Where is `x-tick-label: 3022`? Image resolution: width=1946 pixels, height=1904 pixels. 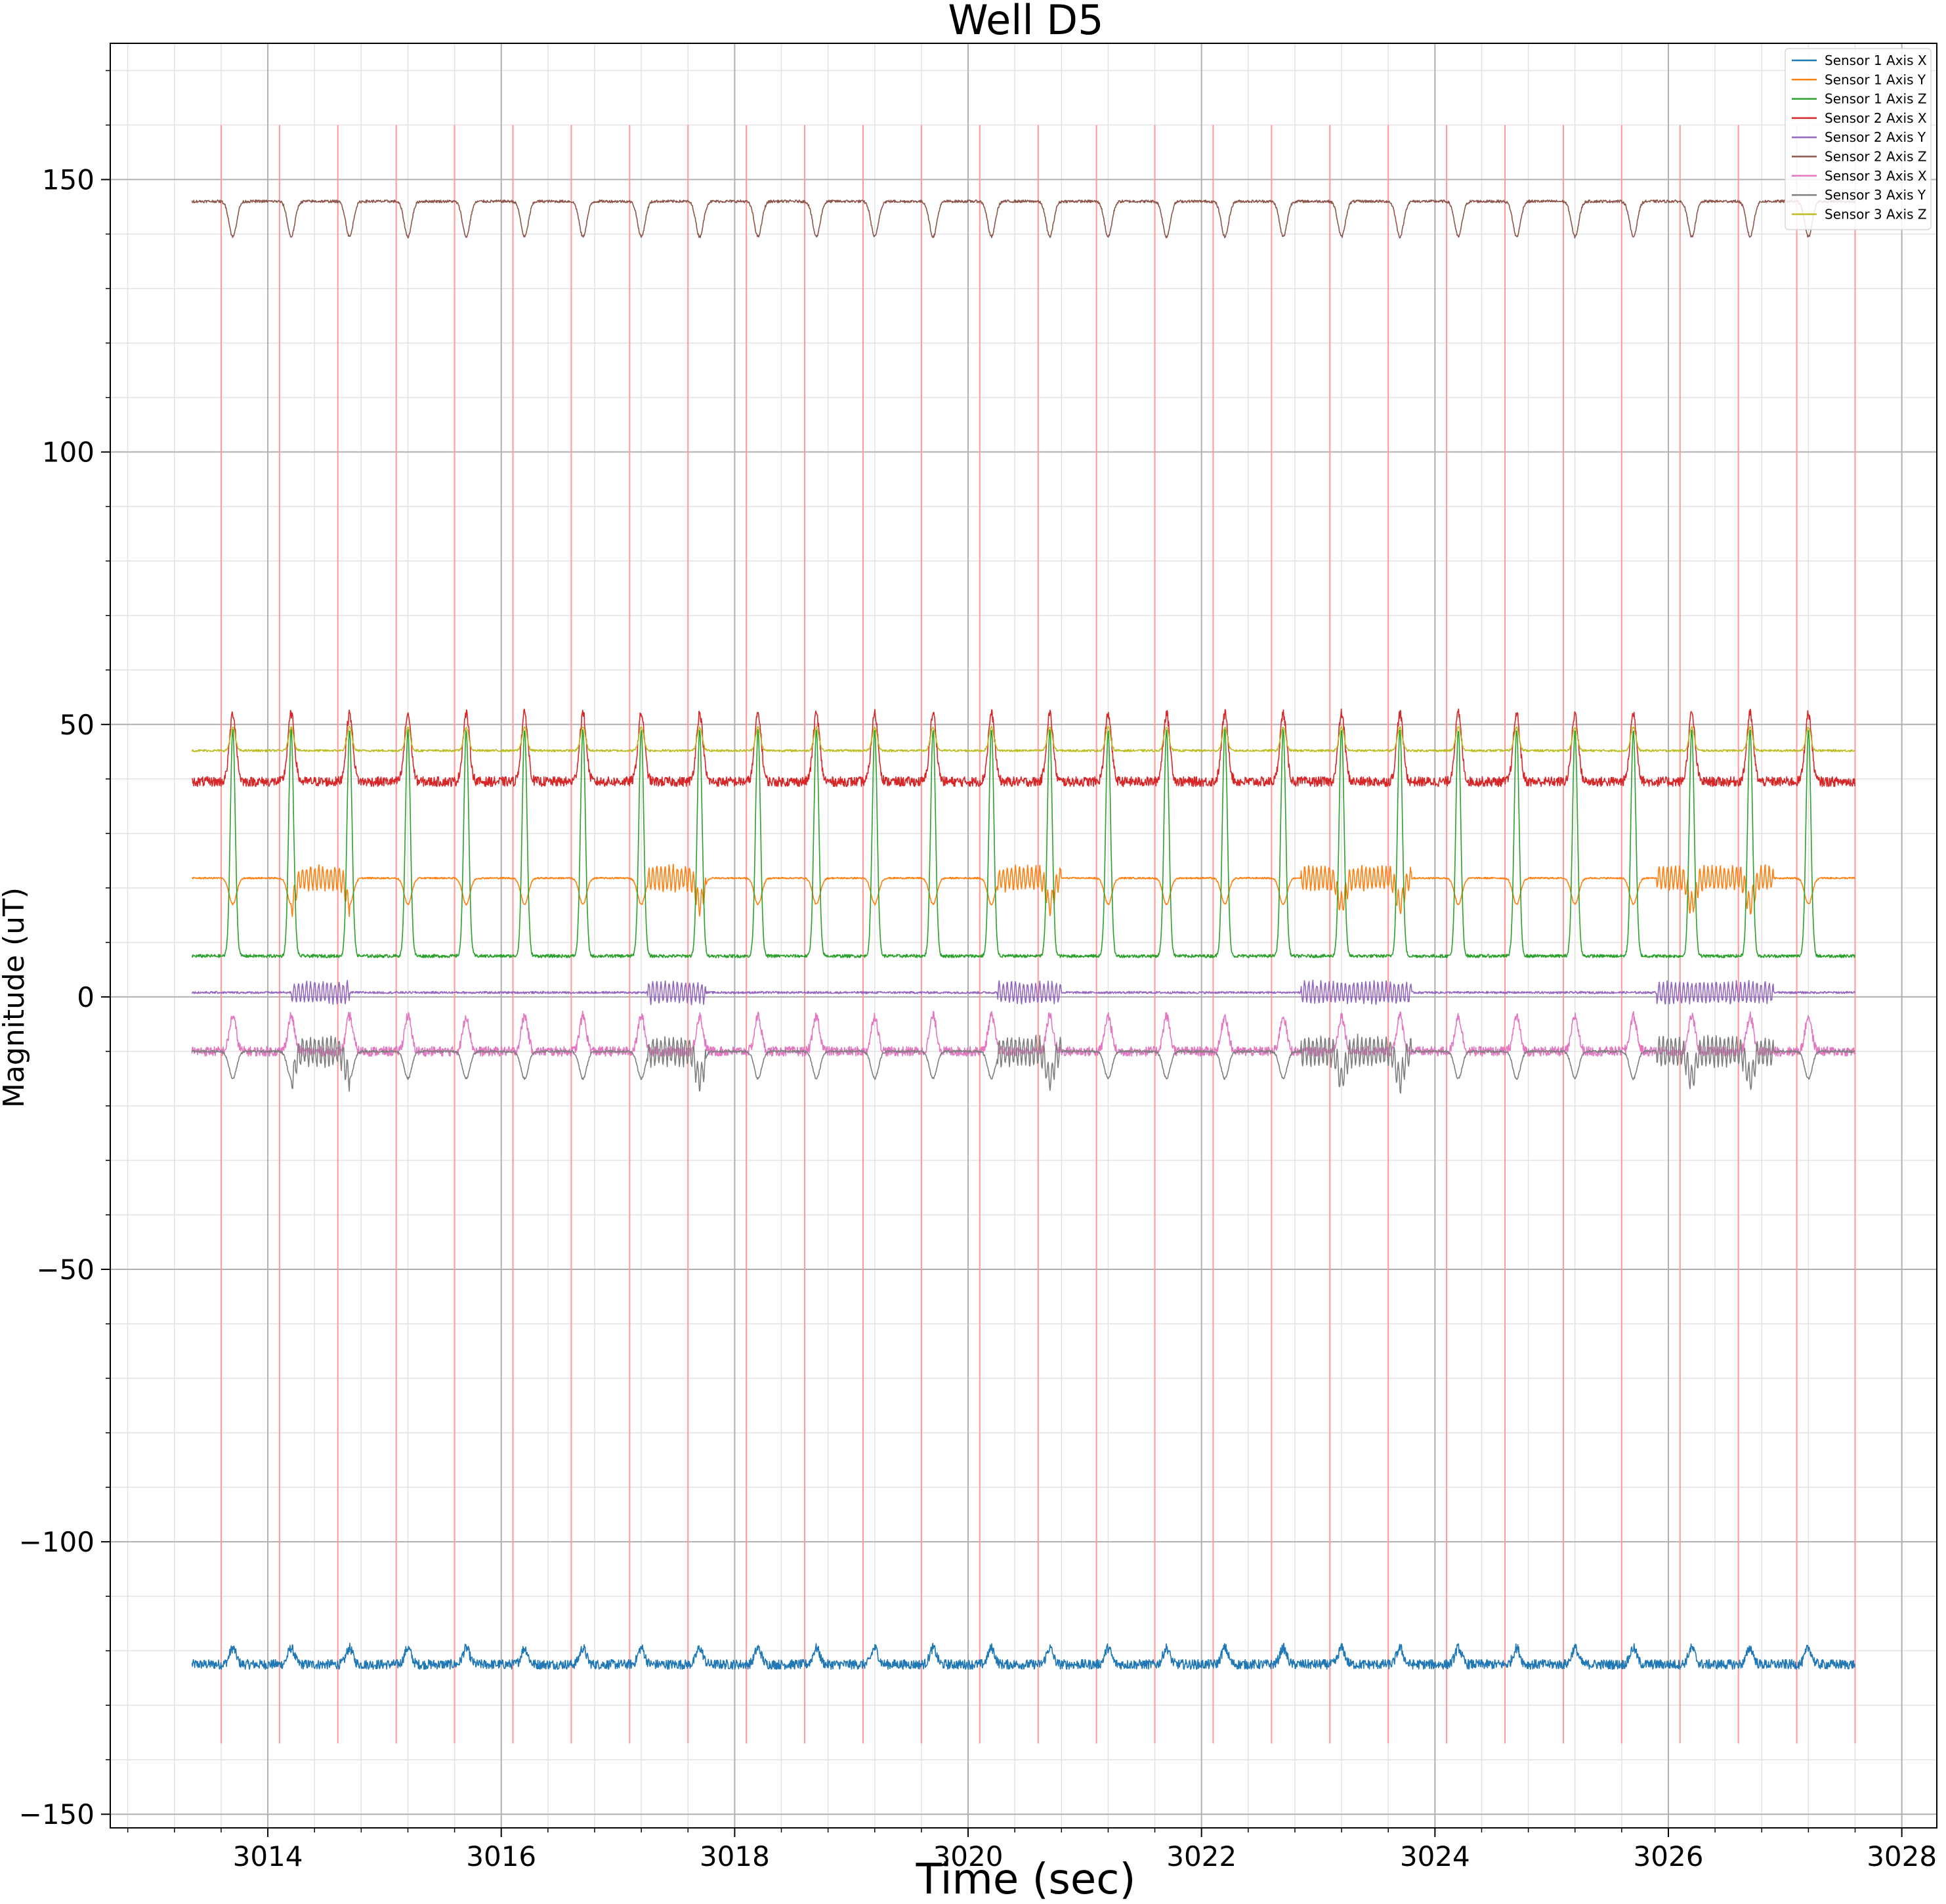
x-tick-label: 3022 is located at coordinates (1201, 1856).